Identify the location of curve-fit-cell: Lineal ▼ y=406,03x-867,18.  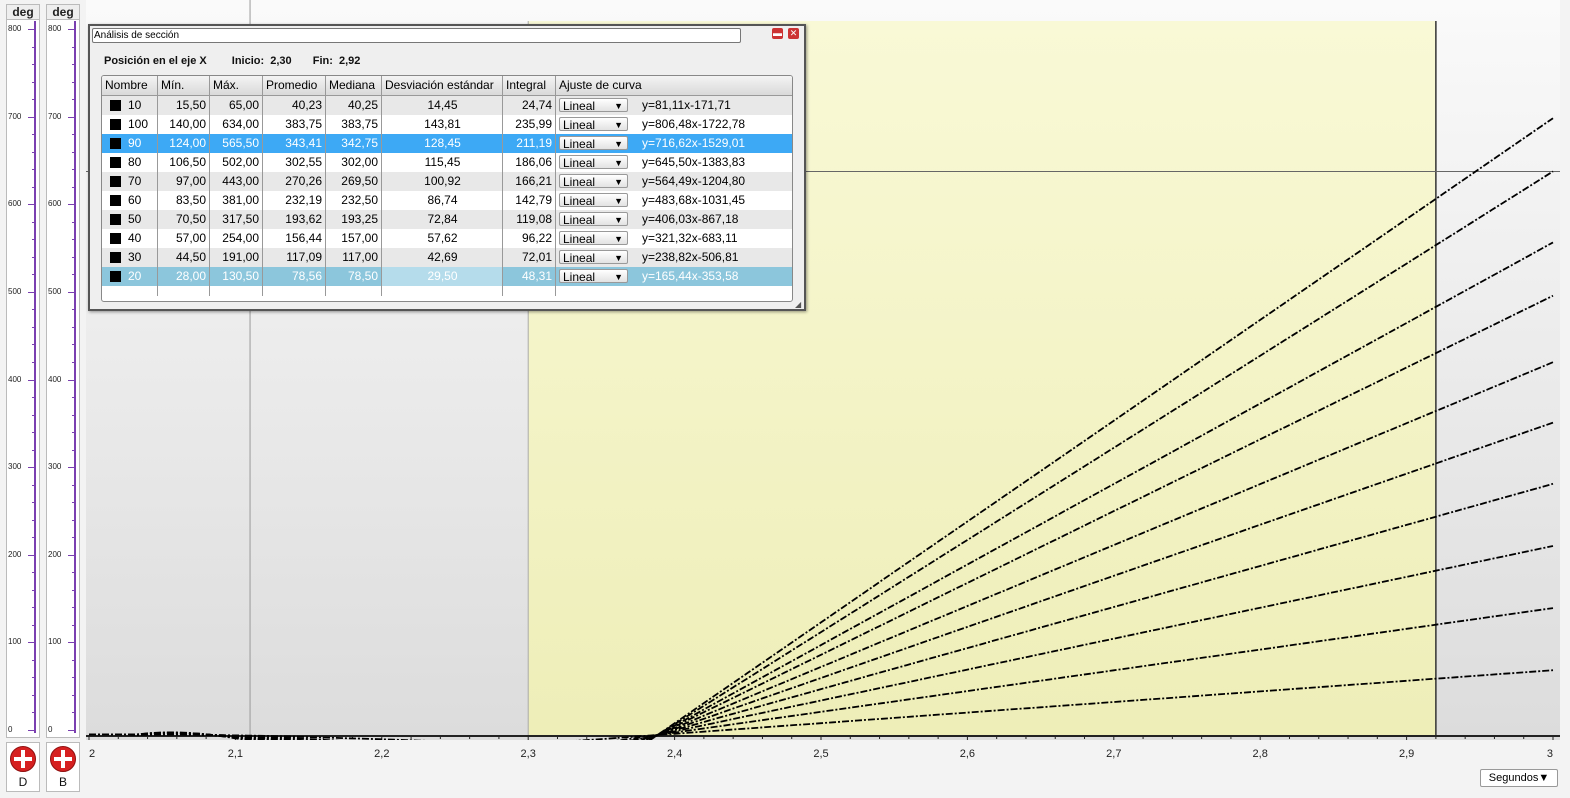
(673, 219).